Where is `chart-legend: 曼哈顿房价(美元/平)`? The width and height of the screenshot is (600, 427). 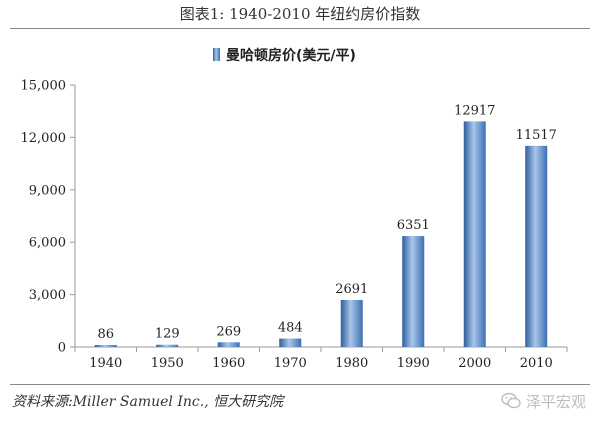 chart-legend: 曼哈顿房价(美元/平) is located at coordinates (284, 55).